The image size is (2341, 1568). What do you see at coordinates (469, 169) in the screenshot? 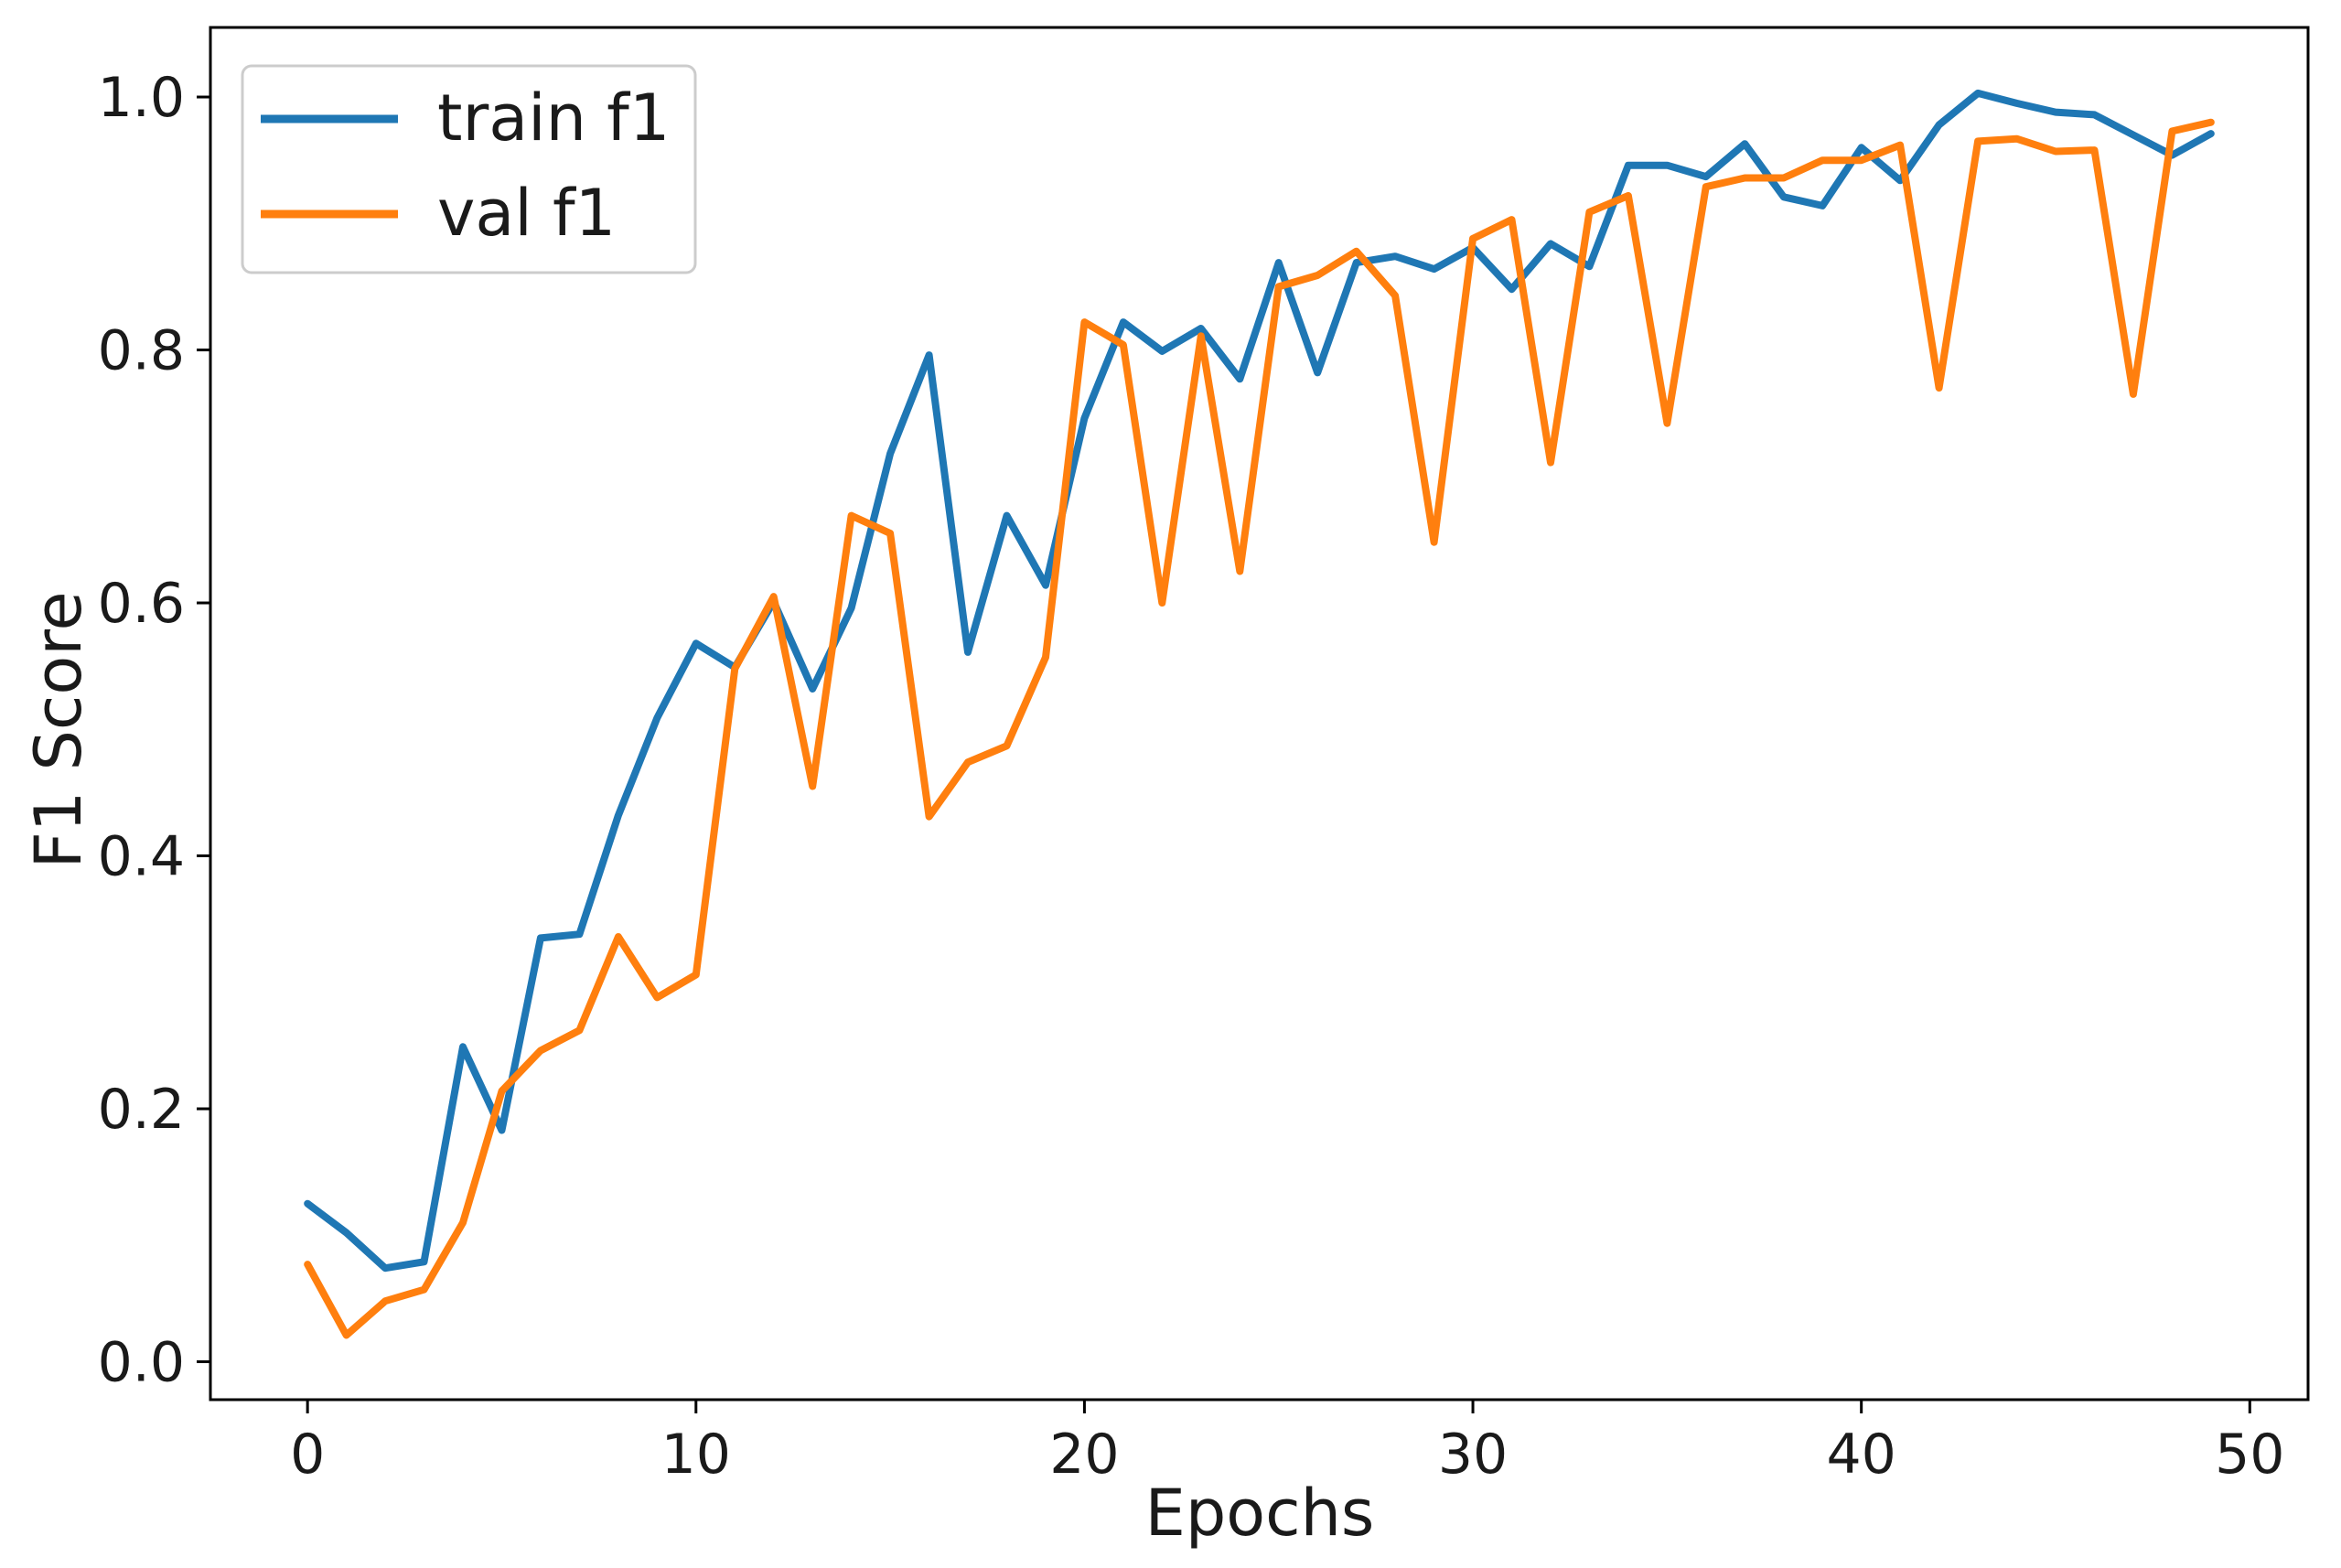
I see `legend: train f1 val f1` at bounding box center [469, 169].